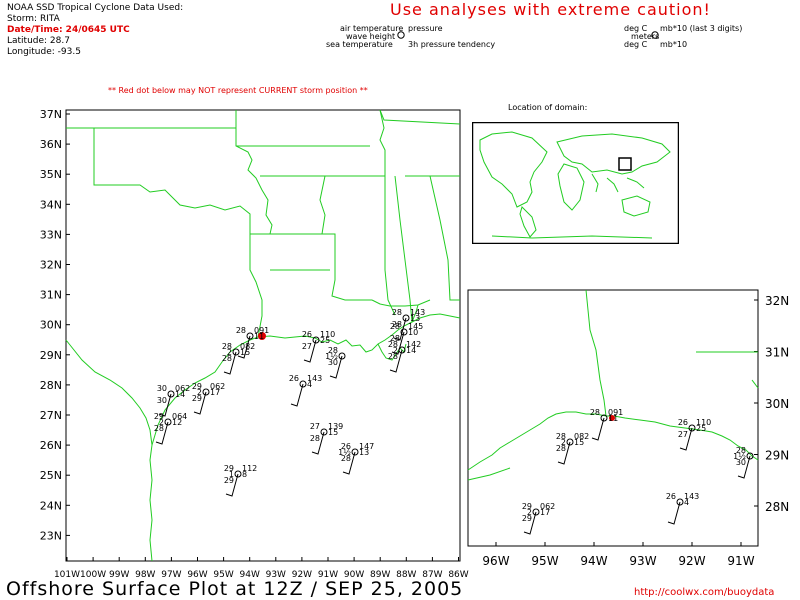 The image size is (800, 600). What do you see at coordinates (777, 301) in the screenshot?
I see `zoom-lat-label: 32N` at bounding box center [777, 301].